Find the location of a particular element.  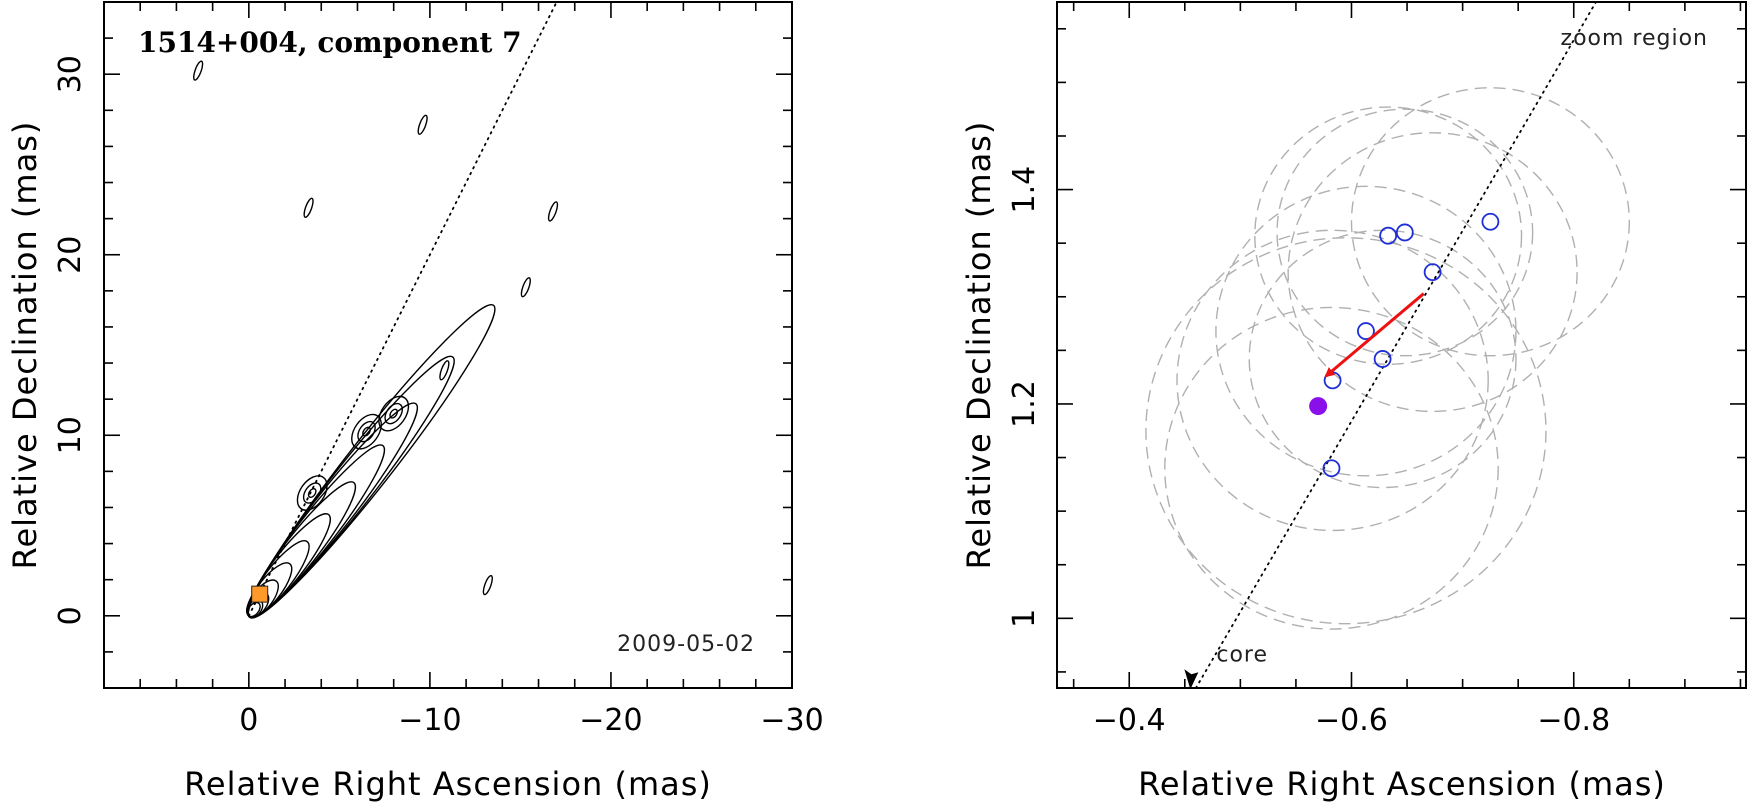

y-tick-label: 0 is located at coordinates (70, 615).